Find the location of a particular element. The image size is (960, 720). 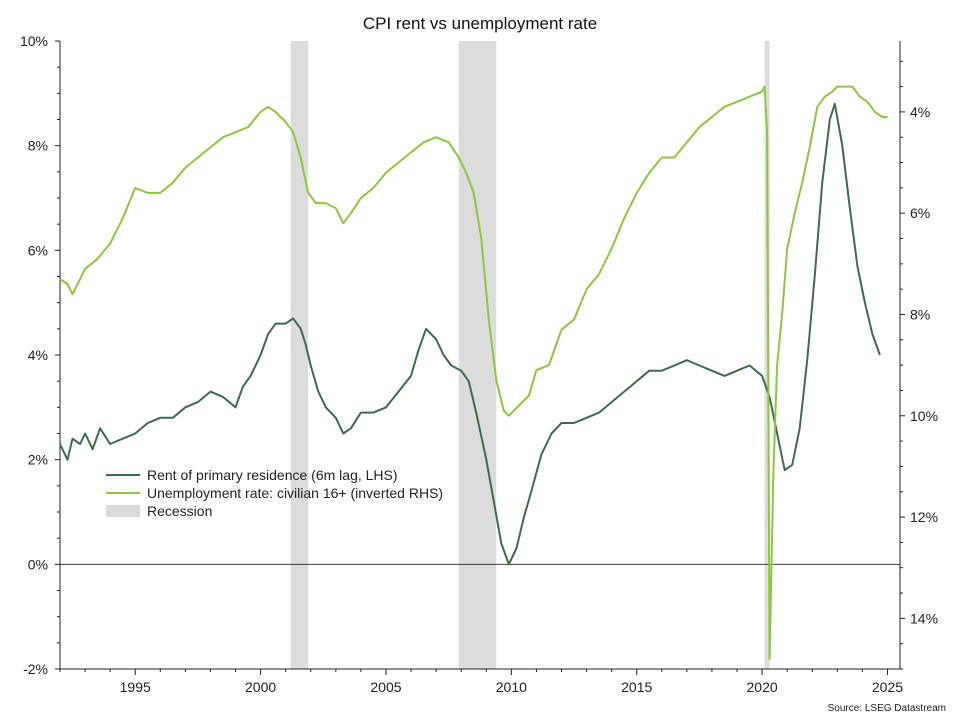

right-tick-label: 12% is located at coordinates (924, 517).